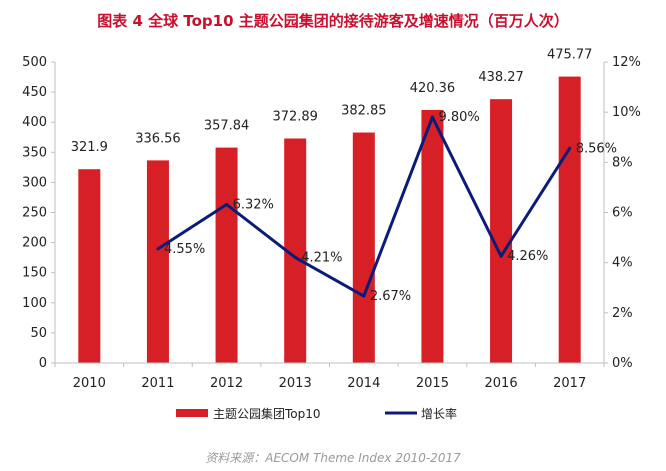 The image size is (666, 471). What do you see at coordinates (158, 138) in the screenshot?
I see `bar-value-label: 336.56` at bounding box center [158, 138].